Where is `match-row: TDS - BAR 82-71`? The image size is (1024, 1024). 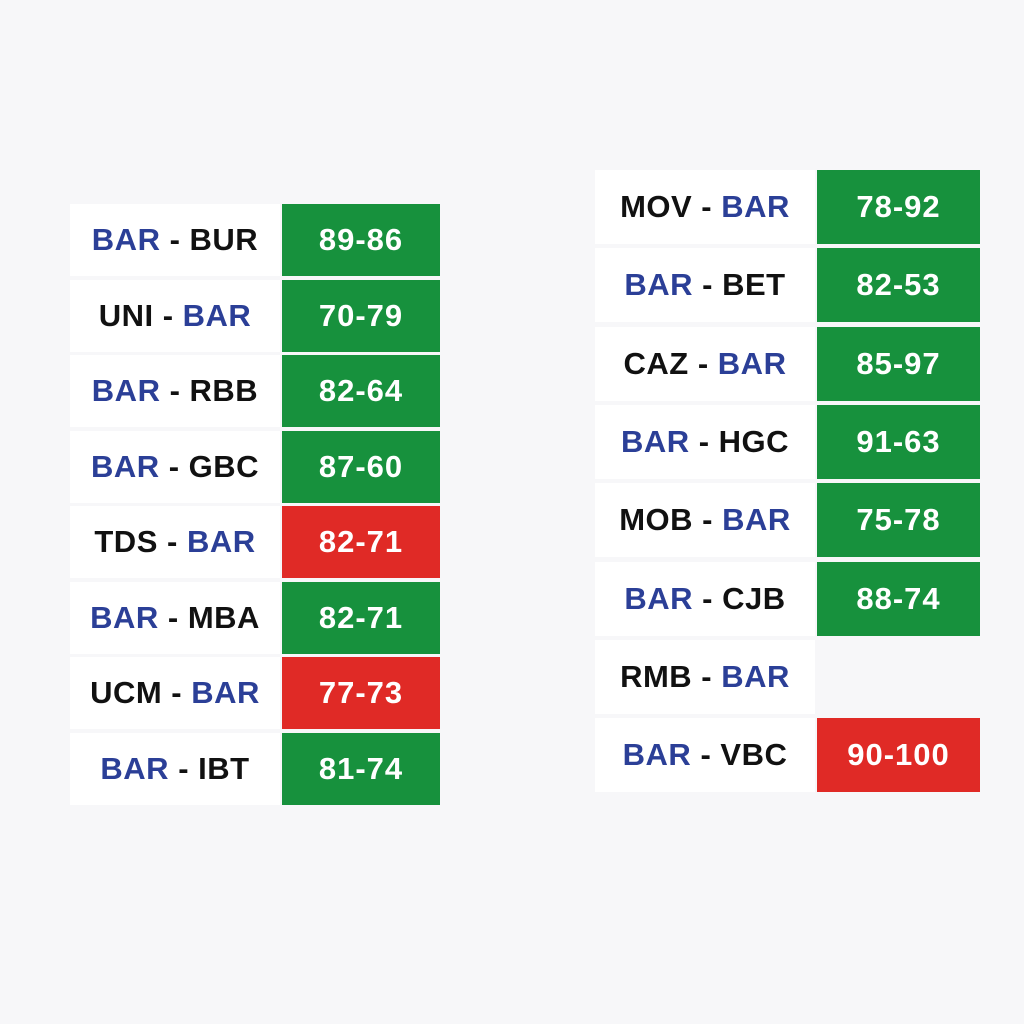
match-row: TDS - BAR 82-71 is located at coordinates (255, 542).